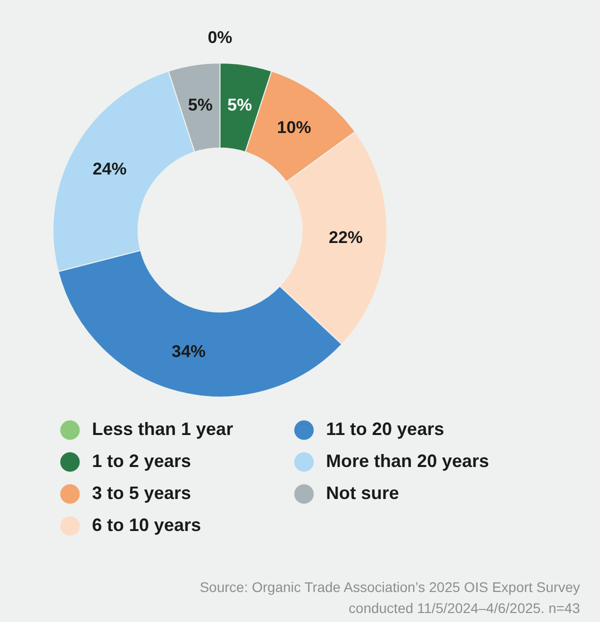 The width and height of the screenshot is (600, 622). Describe the element at coordinates (147, 525) in the screenshot. I see `legend-label: 6 to 10 years` at that location.